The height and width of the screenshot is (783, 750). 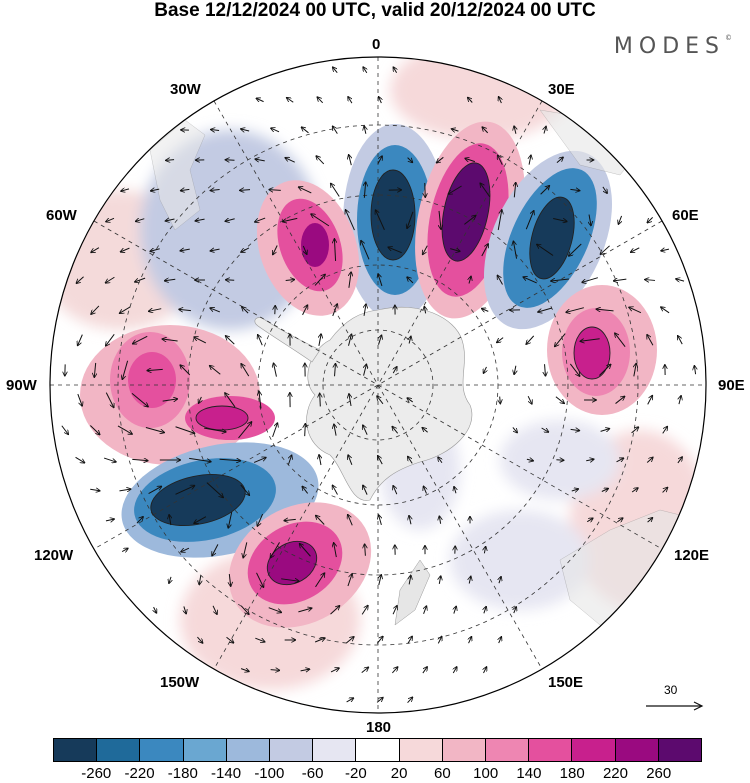 What do you see at coordinates (659, 773) in the screenshot?
I see `colorbar-label: 260` at bounding box center [659, 773].